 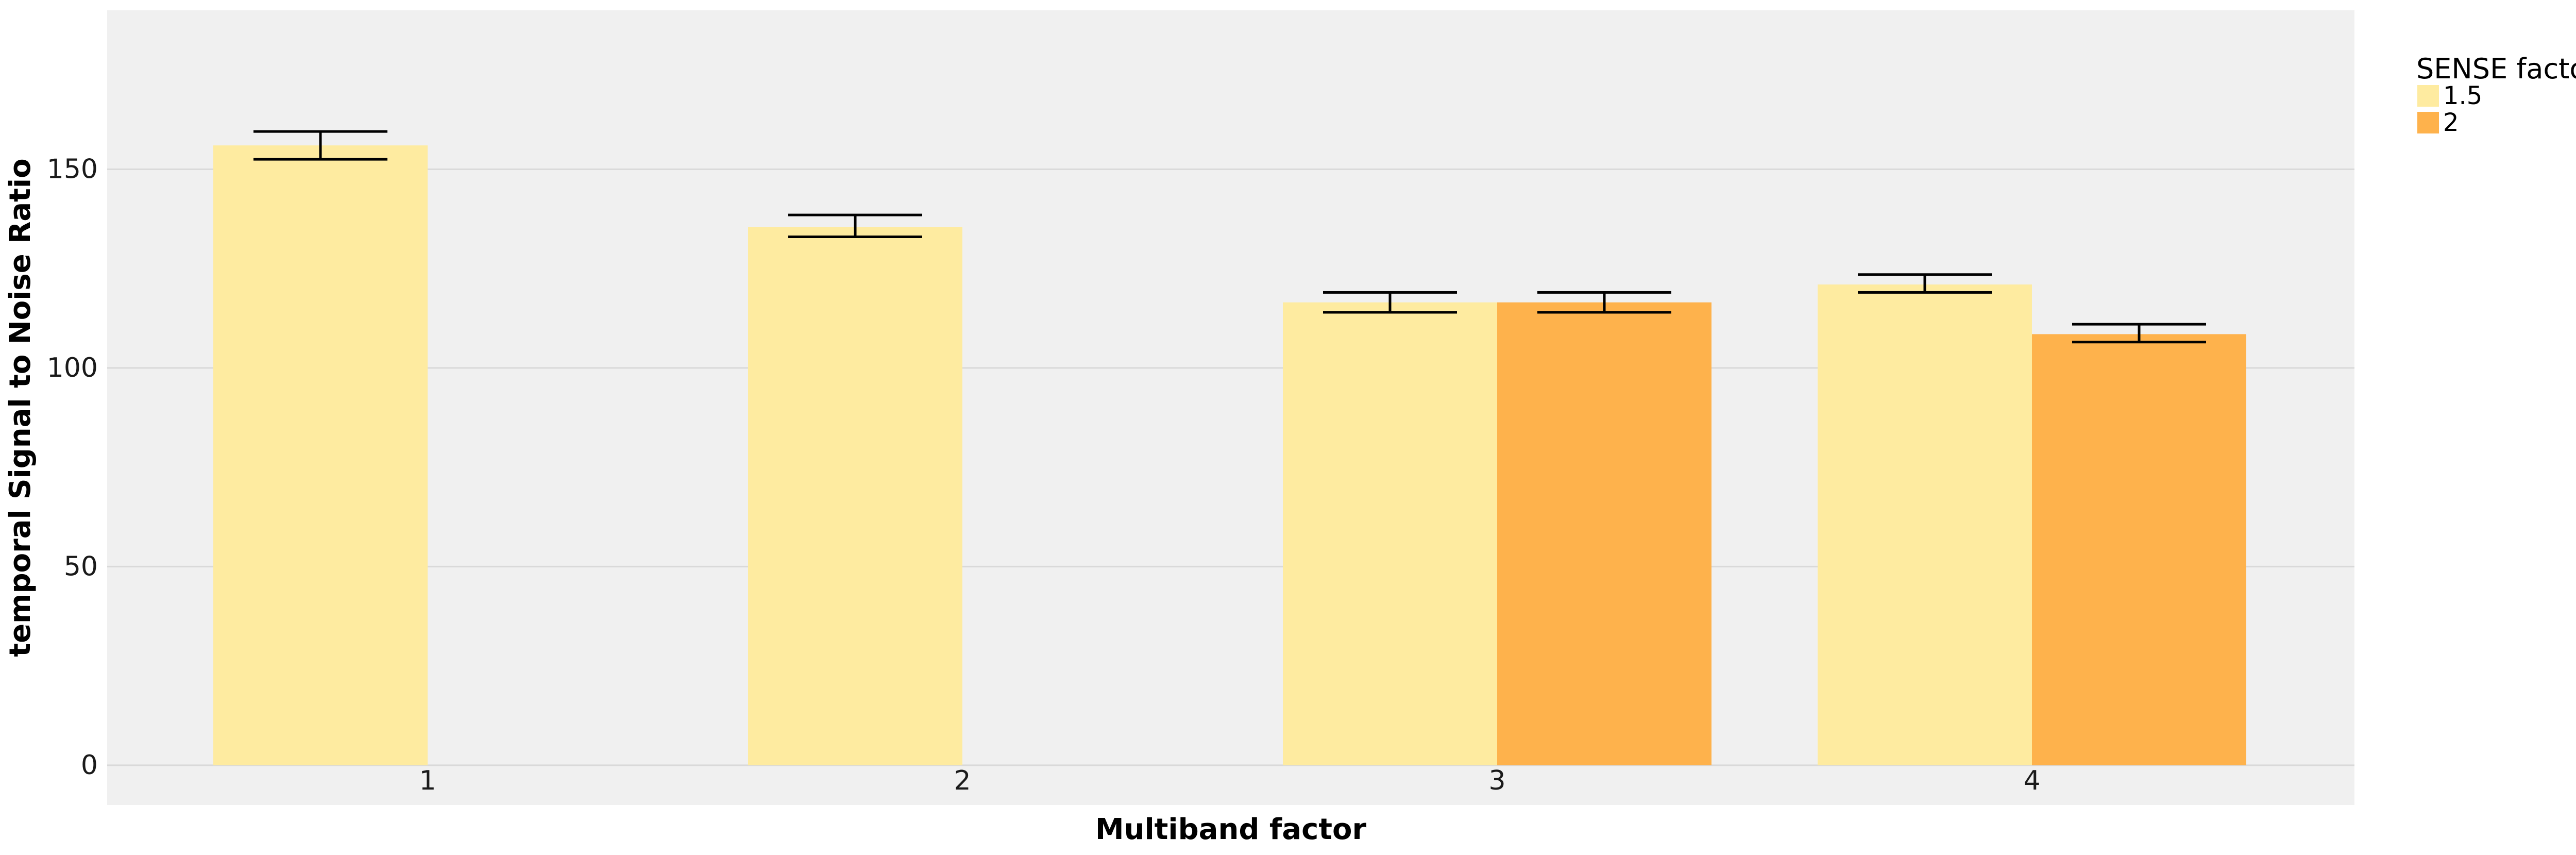 I want to click on y-tick-label: 50, so click(x=81, y=566).